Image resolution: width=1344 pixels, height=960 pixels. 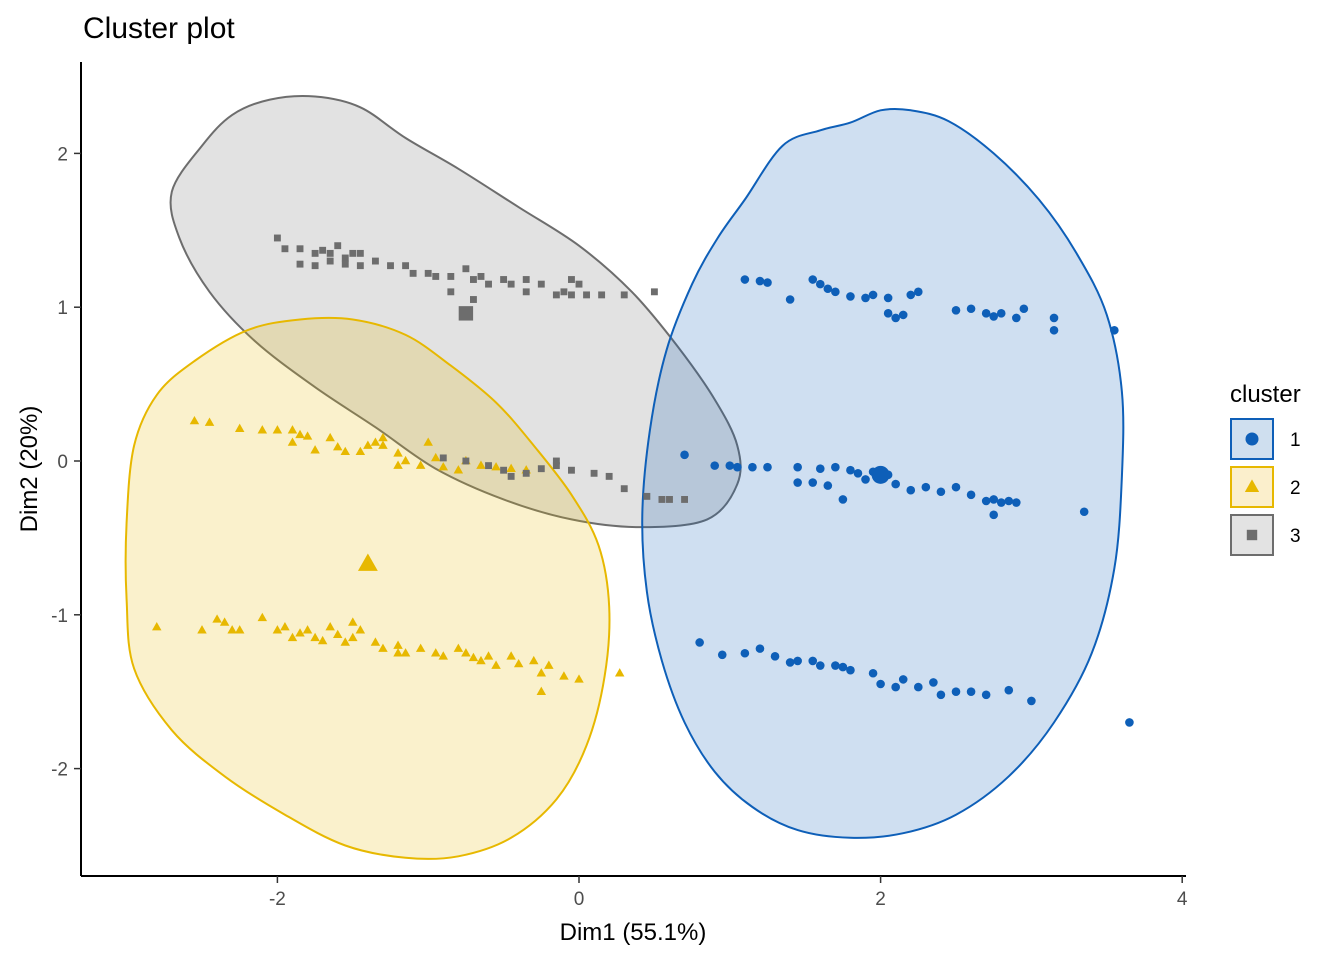 I want to click on x-tick-label: 2, so click(x=880, y=899).